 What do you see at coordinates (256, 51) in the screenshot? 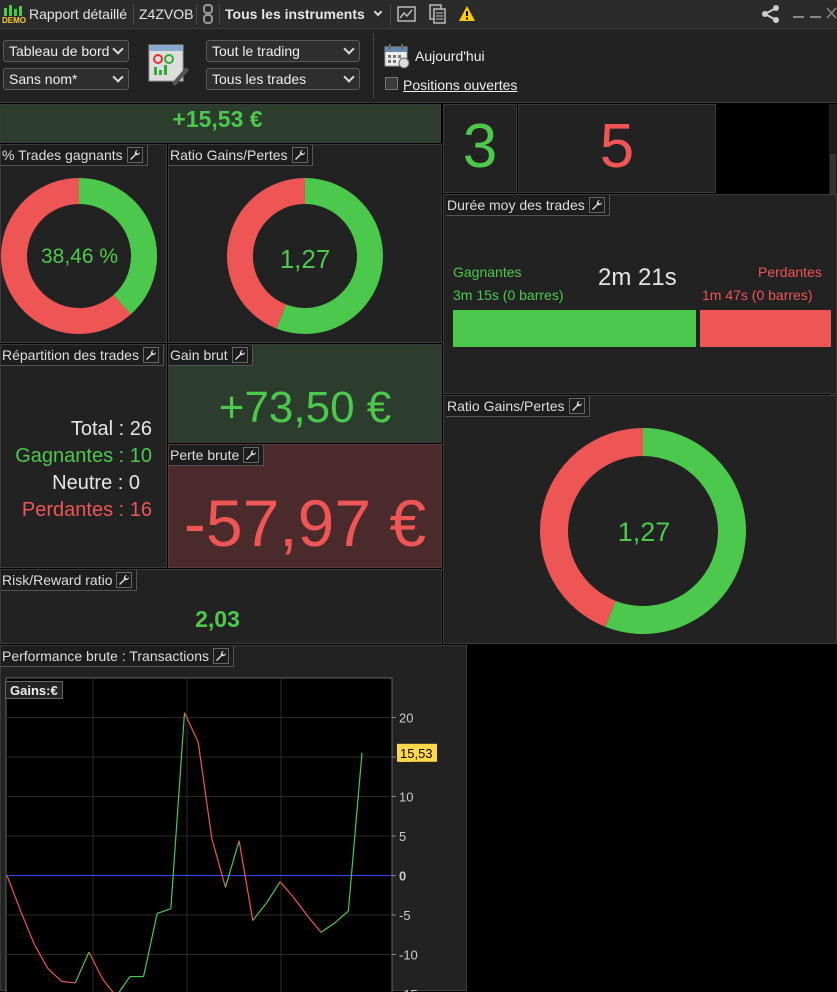
I see `trading-select-value: Tout le trading` at bounding box center [256, 51].